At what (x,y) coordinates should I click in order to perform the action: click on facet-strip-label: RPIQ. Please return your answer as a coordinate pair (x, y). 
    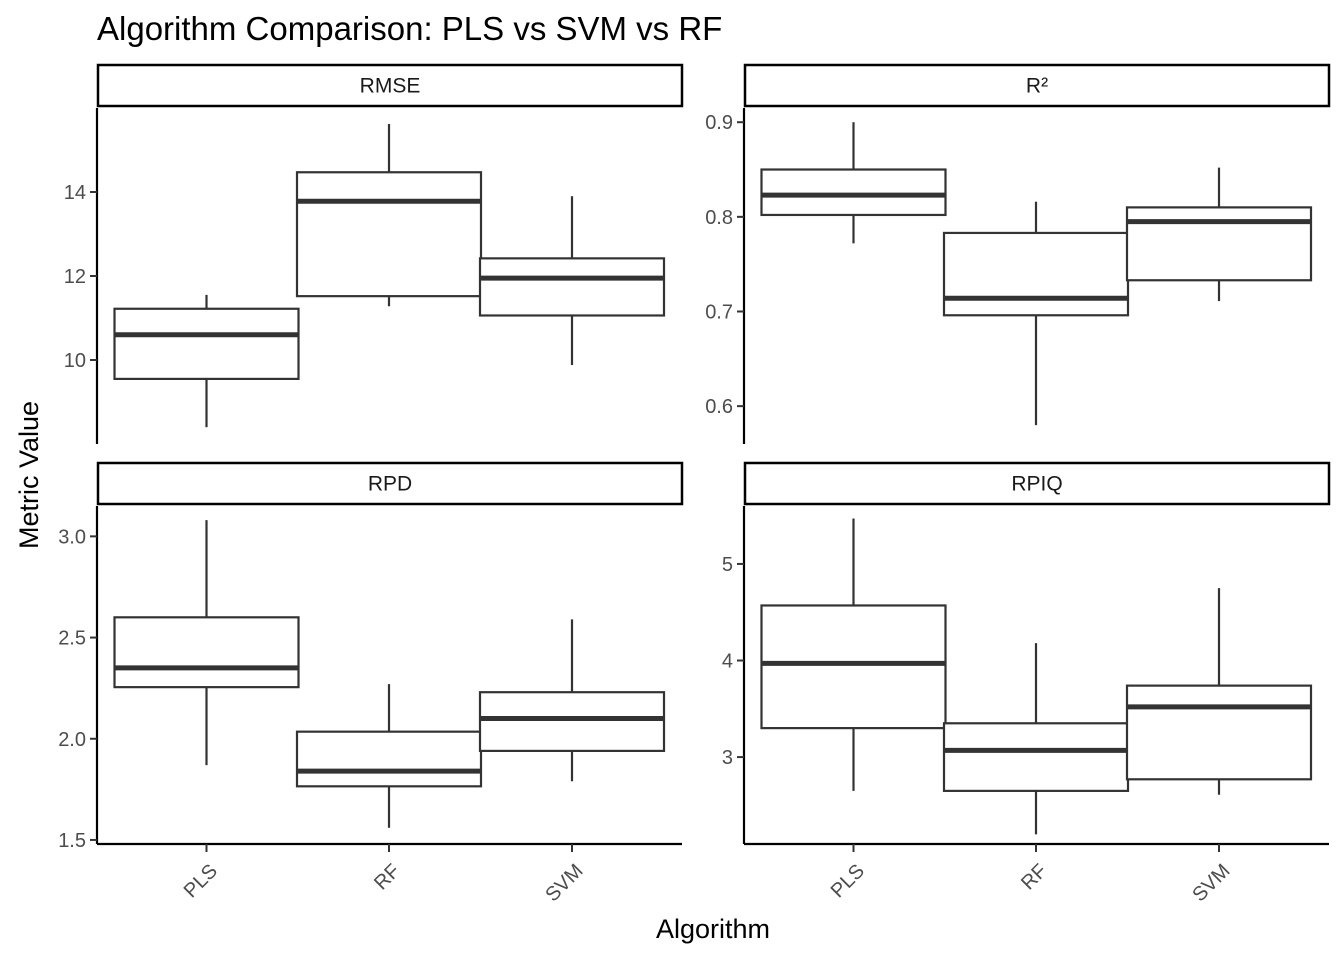
    Looking at the image, I should click on (1036, 484).